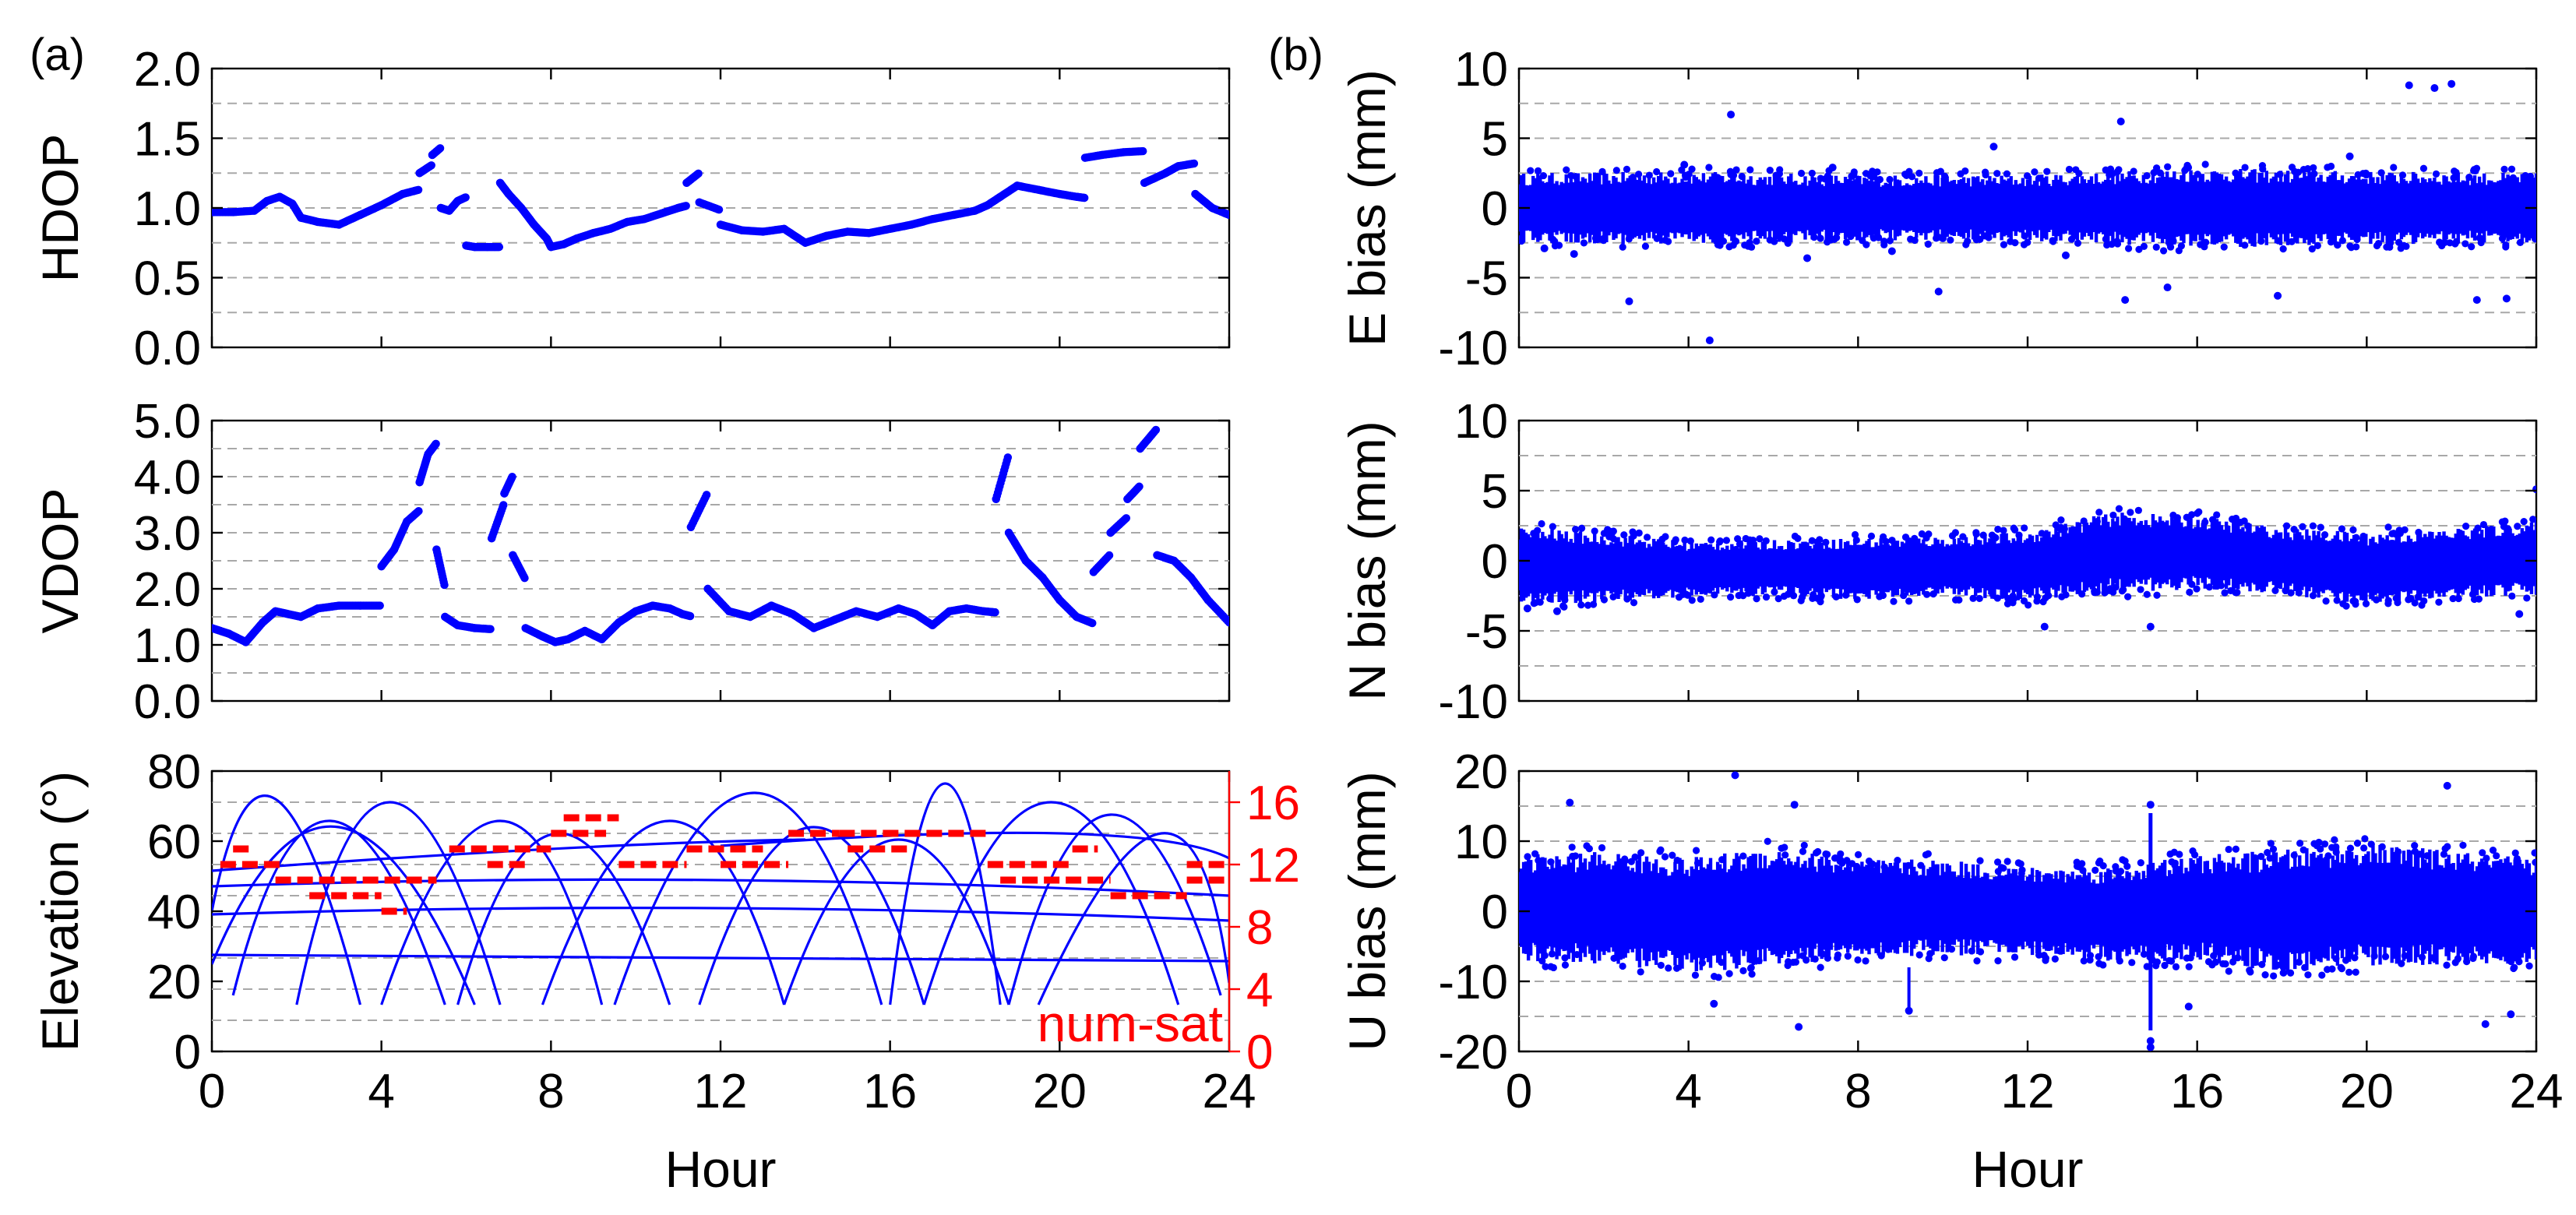 This screenshot has width=2576, height=1215. What do you see at coordinates (167, 534) in the screenshot?
I see `vdop-y-tick-label: 3.0` at bounding box center [167, 534].